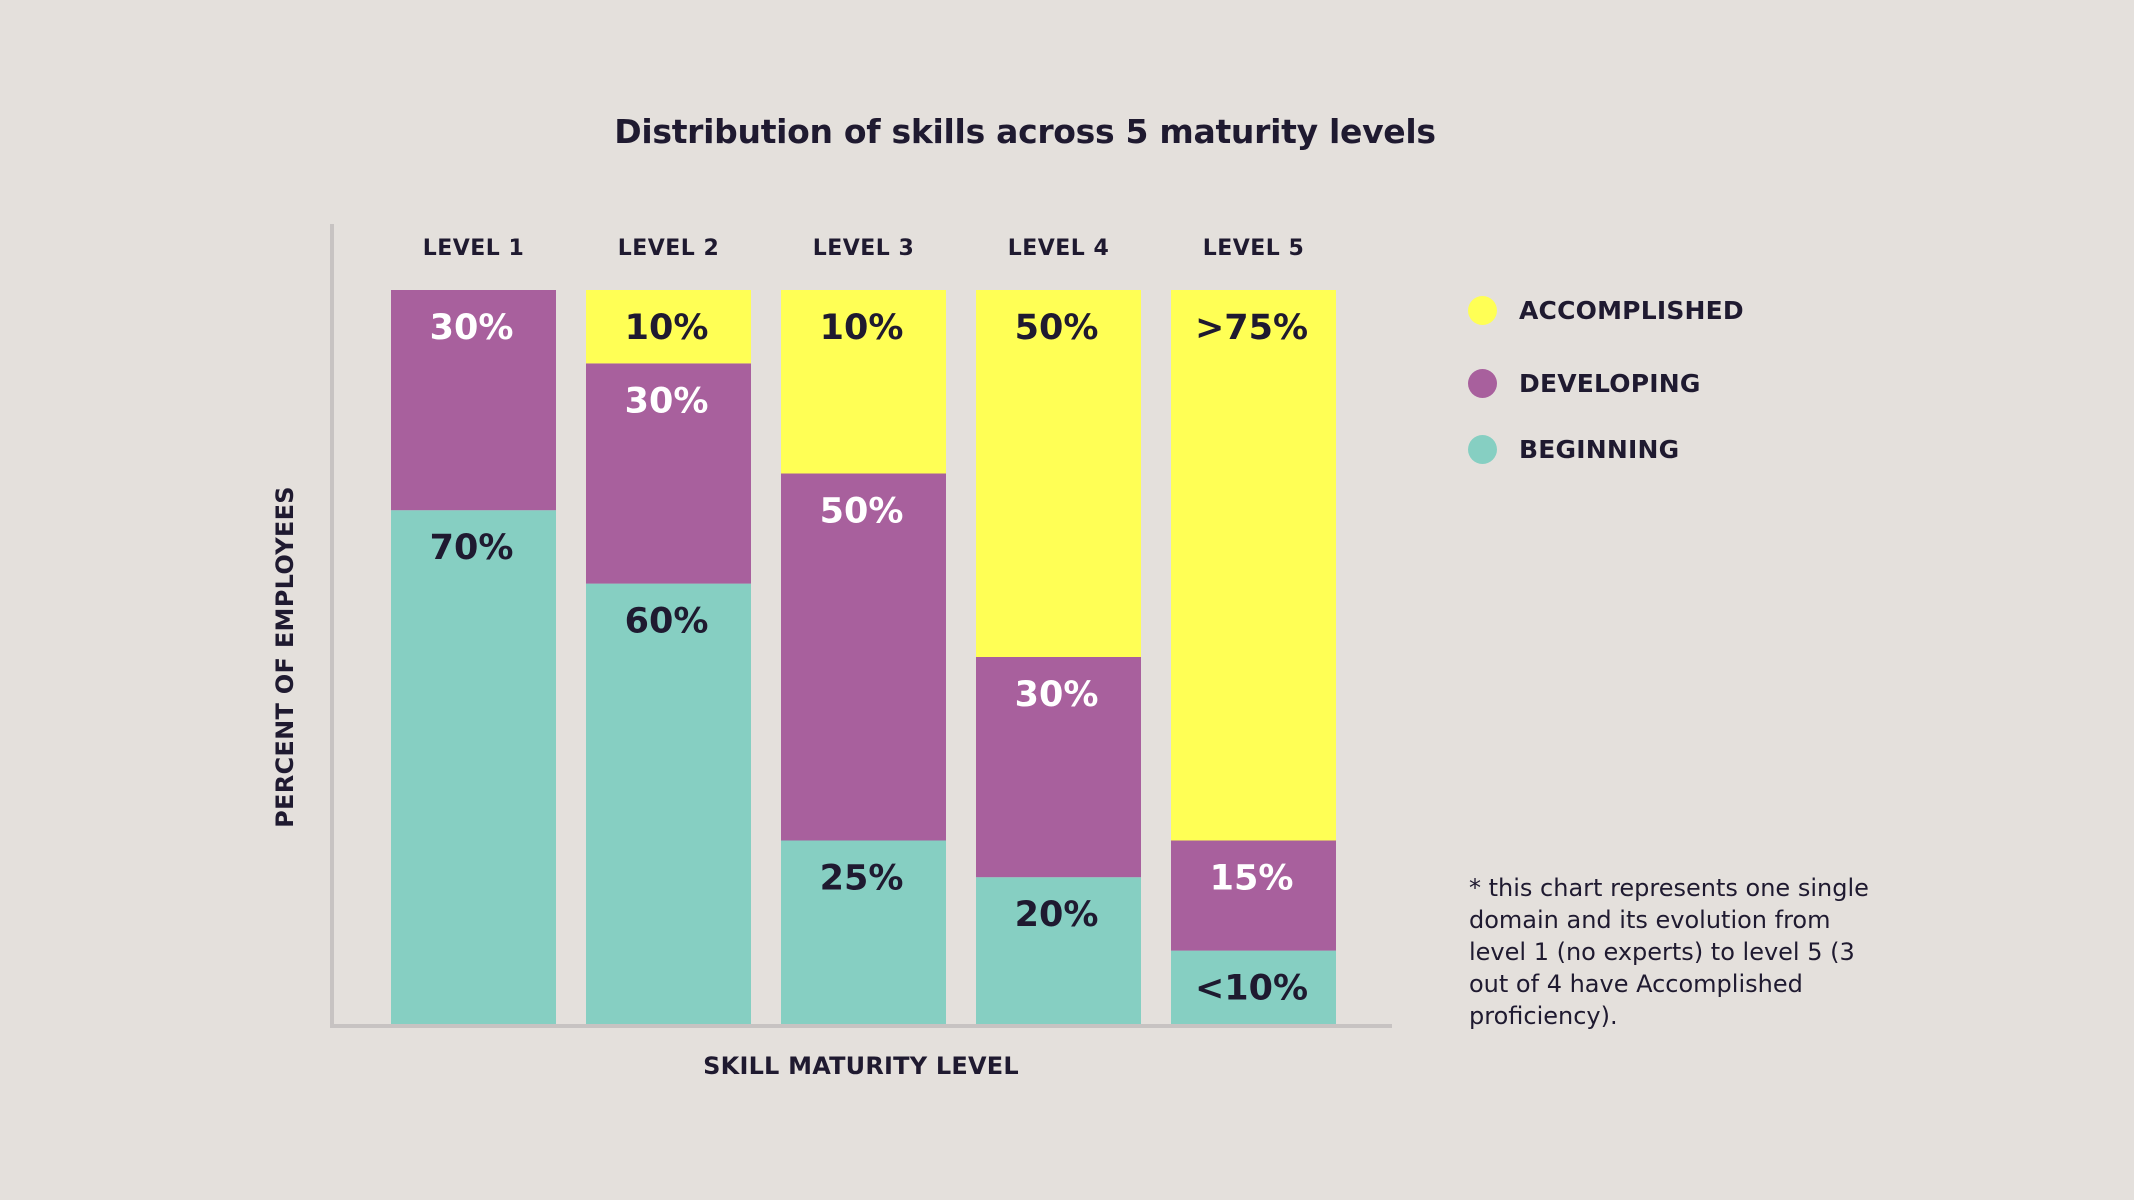 This screenshot has height=1200, width=2134. What do you see at coordinates (862, 879) in the screenshot?
I see `data-label: 25%` at bounding box center [862, 879].